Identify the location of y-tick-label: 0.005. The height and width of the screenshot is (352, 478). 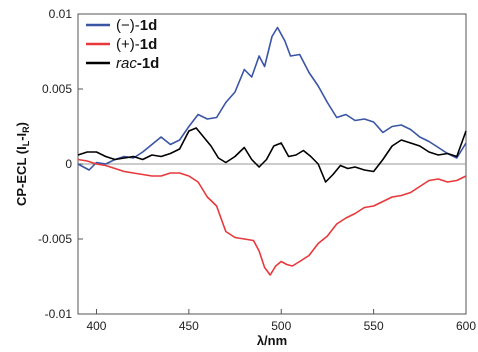
(57, 89).